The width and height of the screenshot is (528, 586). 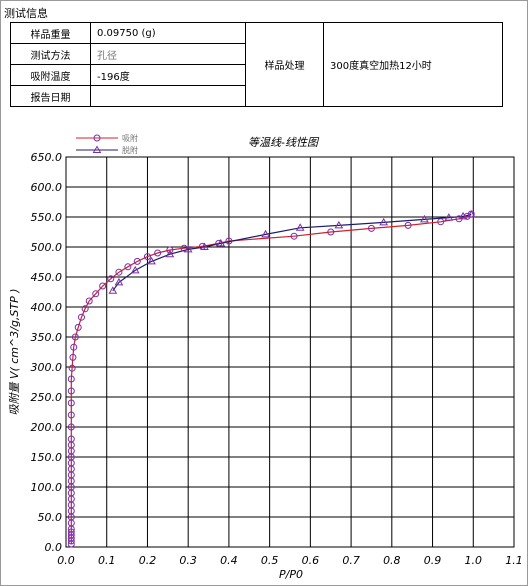 What do you see at coordinates (256, 54) in the screenshot?
I see `info-row-method: 测试方法 孔径` at bounding box center [256, 54].